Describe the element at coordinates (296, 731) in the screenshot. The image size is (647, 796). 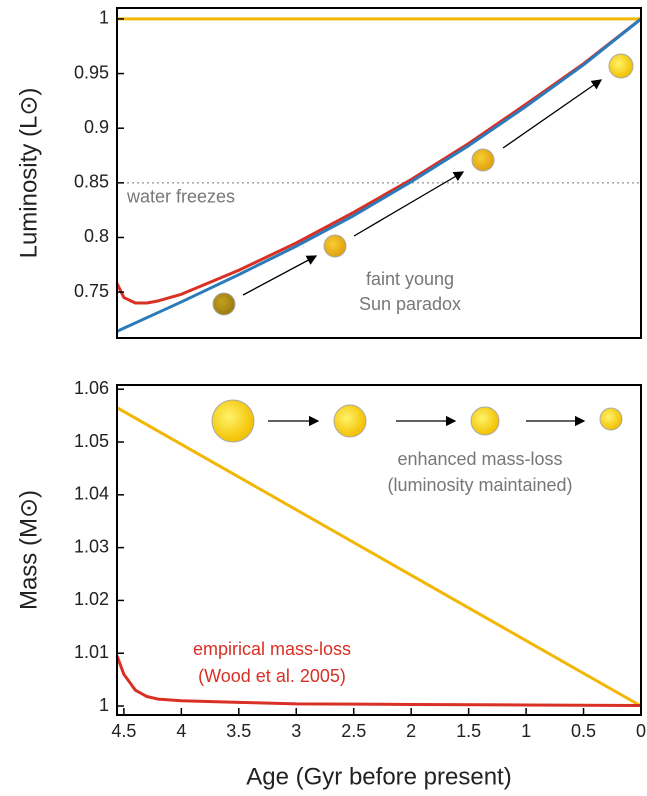
I see `x-tick-label: 3` at that location.